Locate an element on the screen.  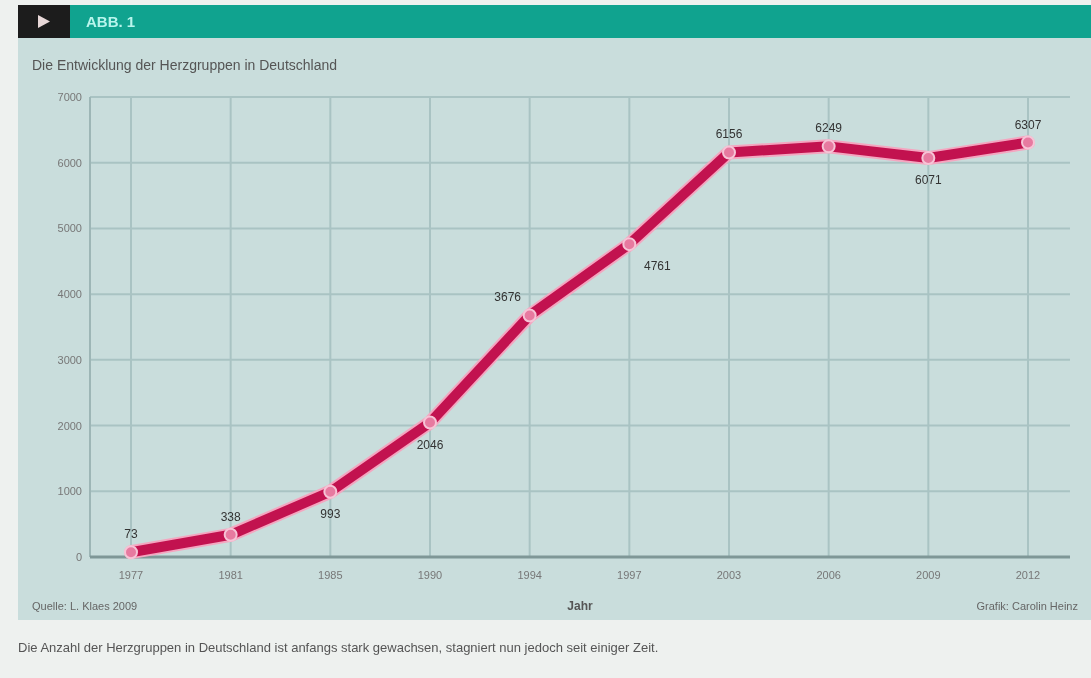
data-label: 6156 is located at coordinates (729, 134).